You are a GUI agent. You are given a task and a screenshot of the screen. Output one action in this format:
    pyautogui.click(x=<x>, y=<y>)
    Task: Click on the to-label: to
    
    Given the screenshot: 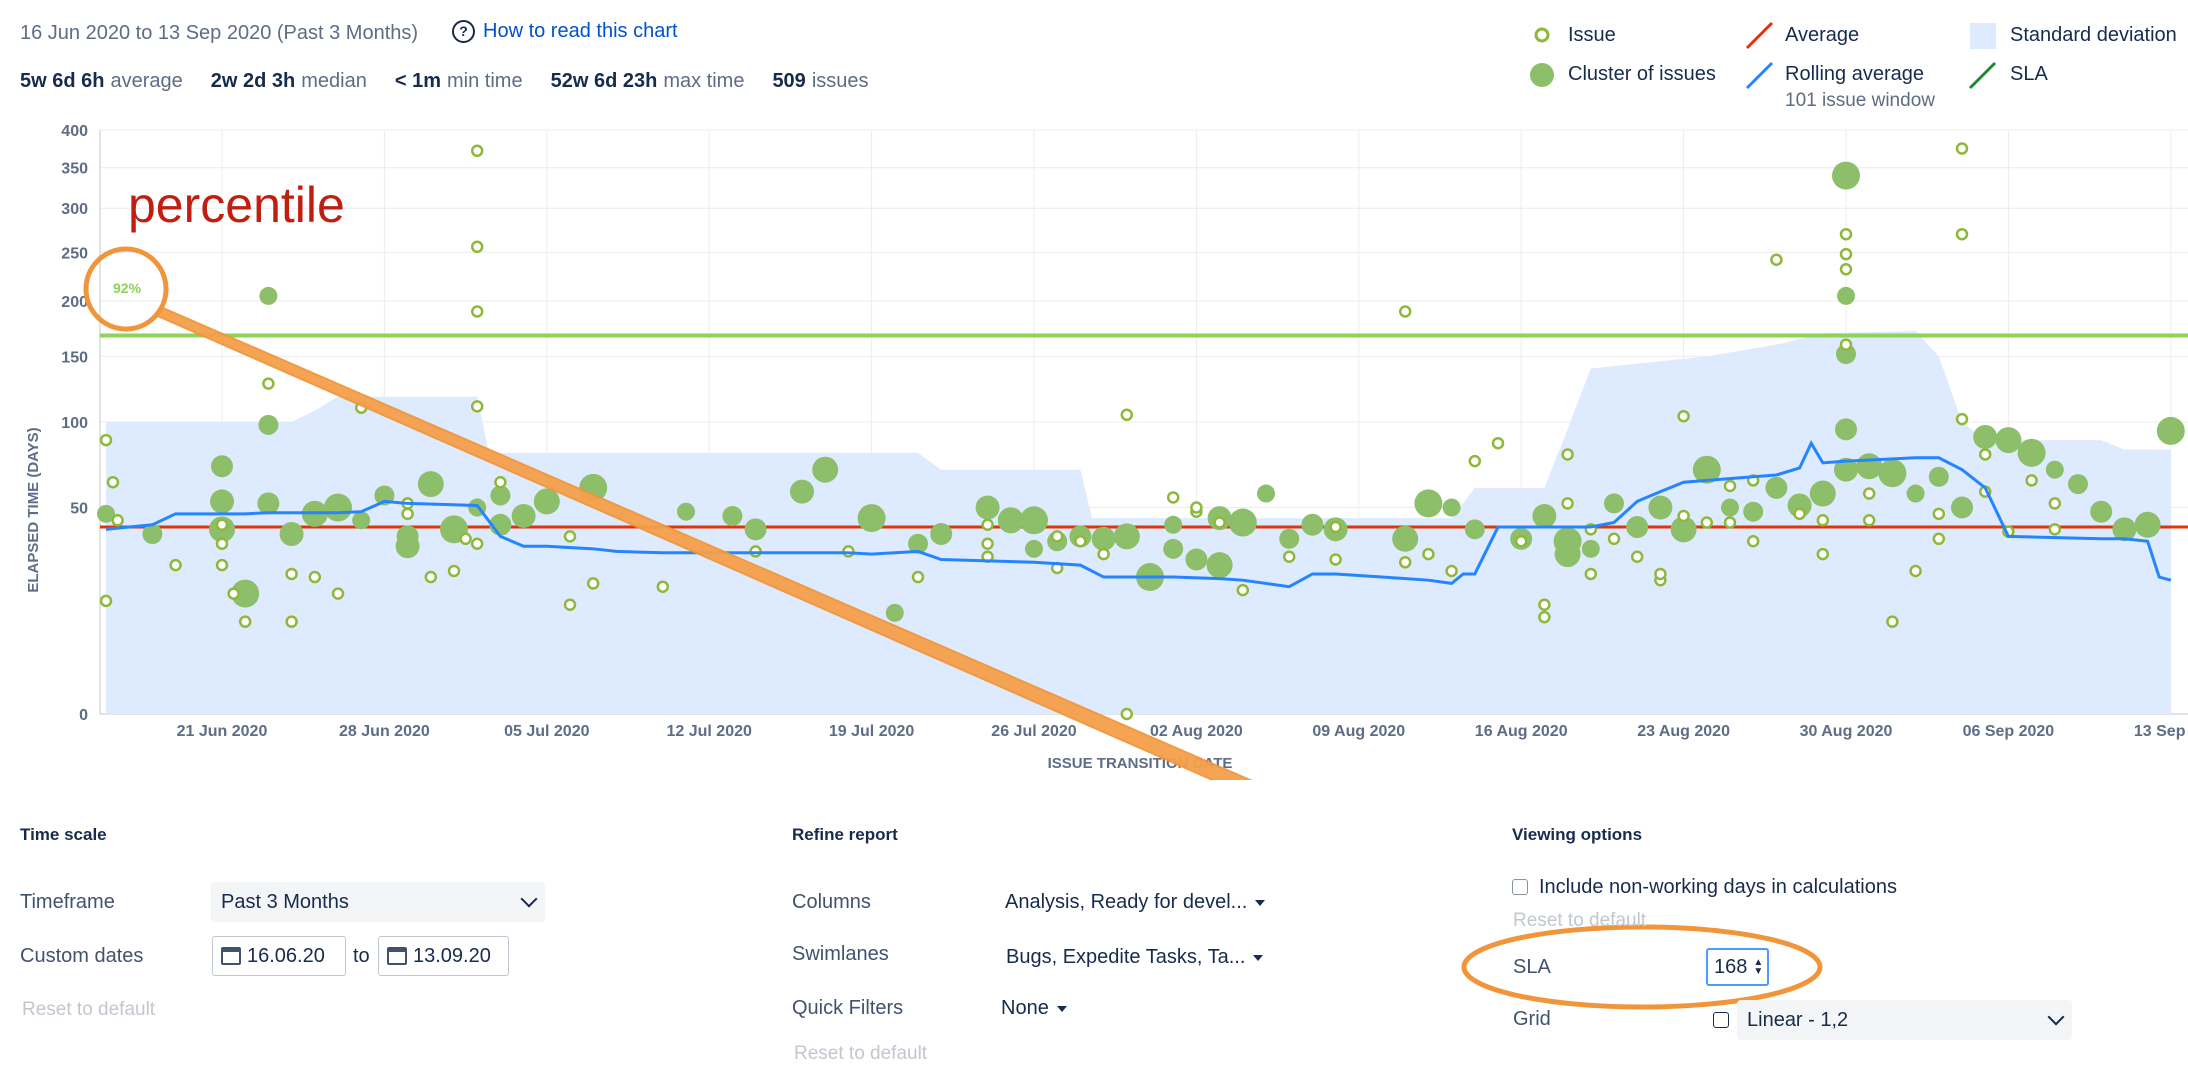 What is the action you would take?
    pyautogui.click(x=361, y=956)
    